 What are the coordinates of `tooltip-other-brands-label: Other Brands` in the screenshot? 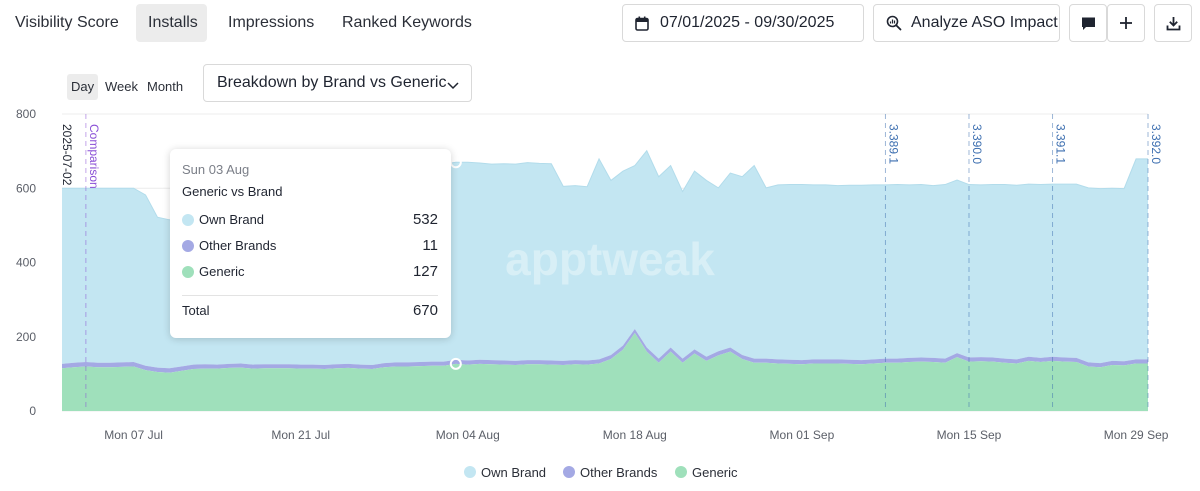 It's located at (238, 245).